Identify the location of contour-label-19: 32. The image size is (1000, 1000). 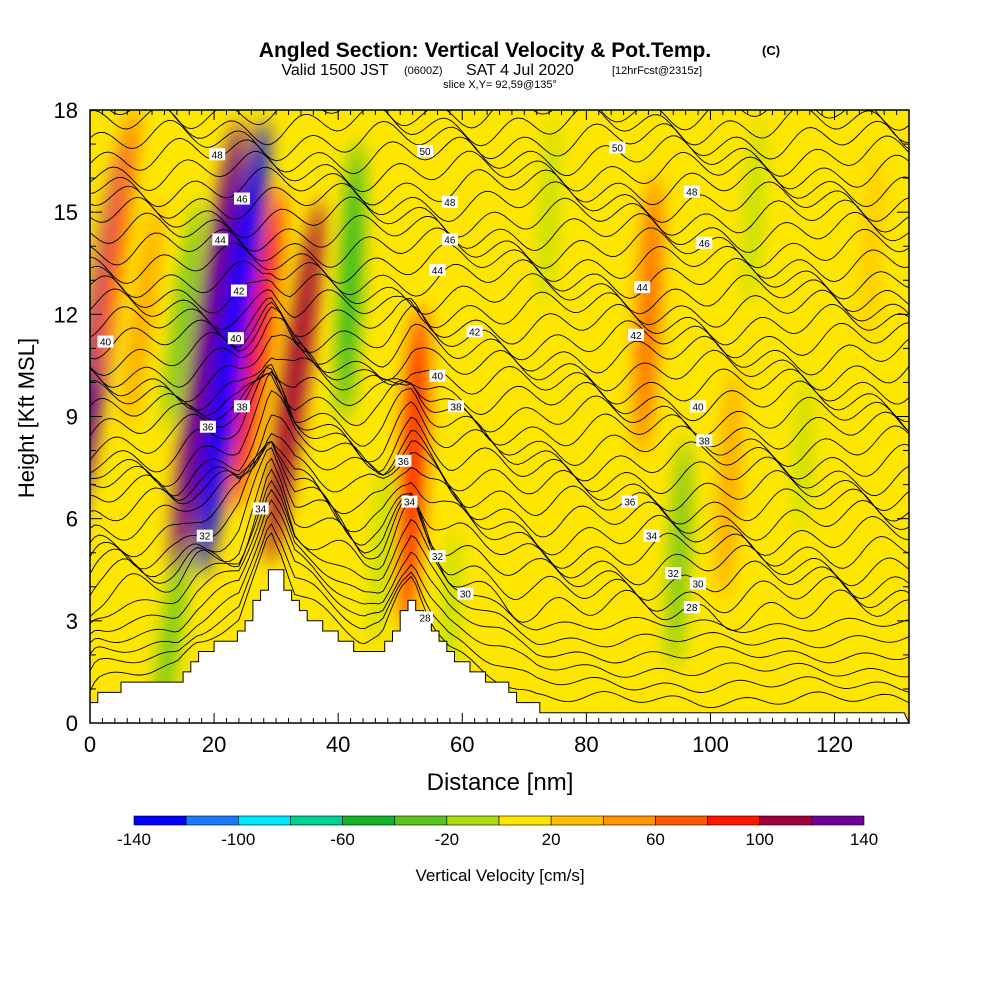
(437, 556).